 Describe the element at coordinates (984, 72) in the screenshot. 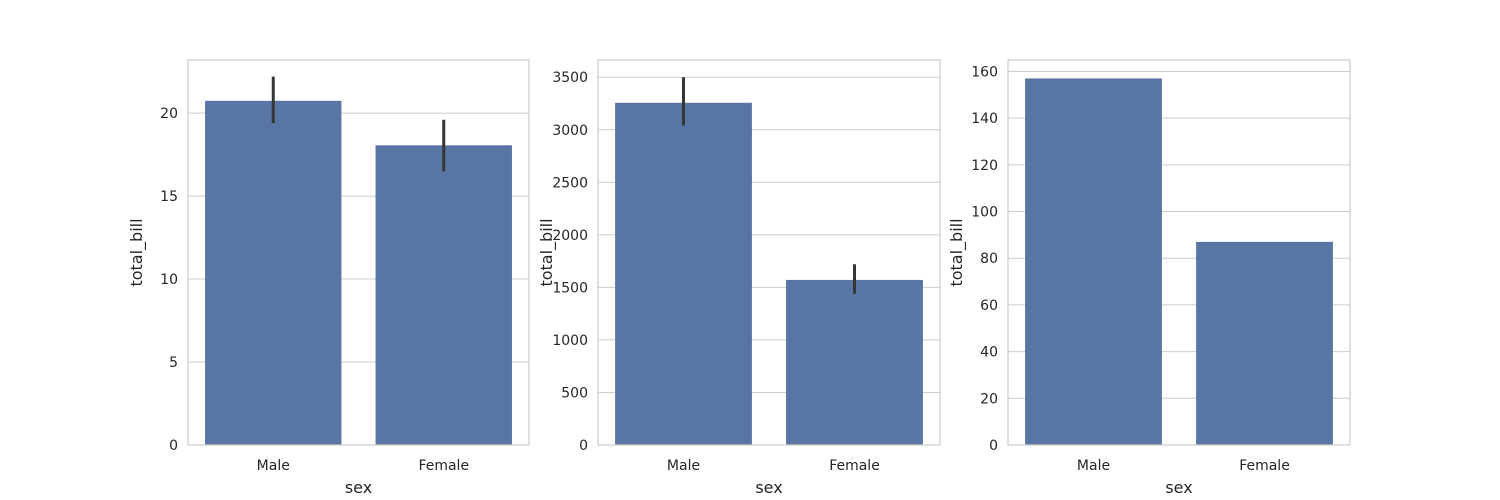

I see `y-tick-label: 160` at that location.